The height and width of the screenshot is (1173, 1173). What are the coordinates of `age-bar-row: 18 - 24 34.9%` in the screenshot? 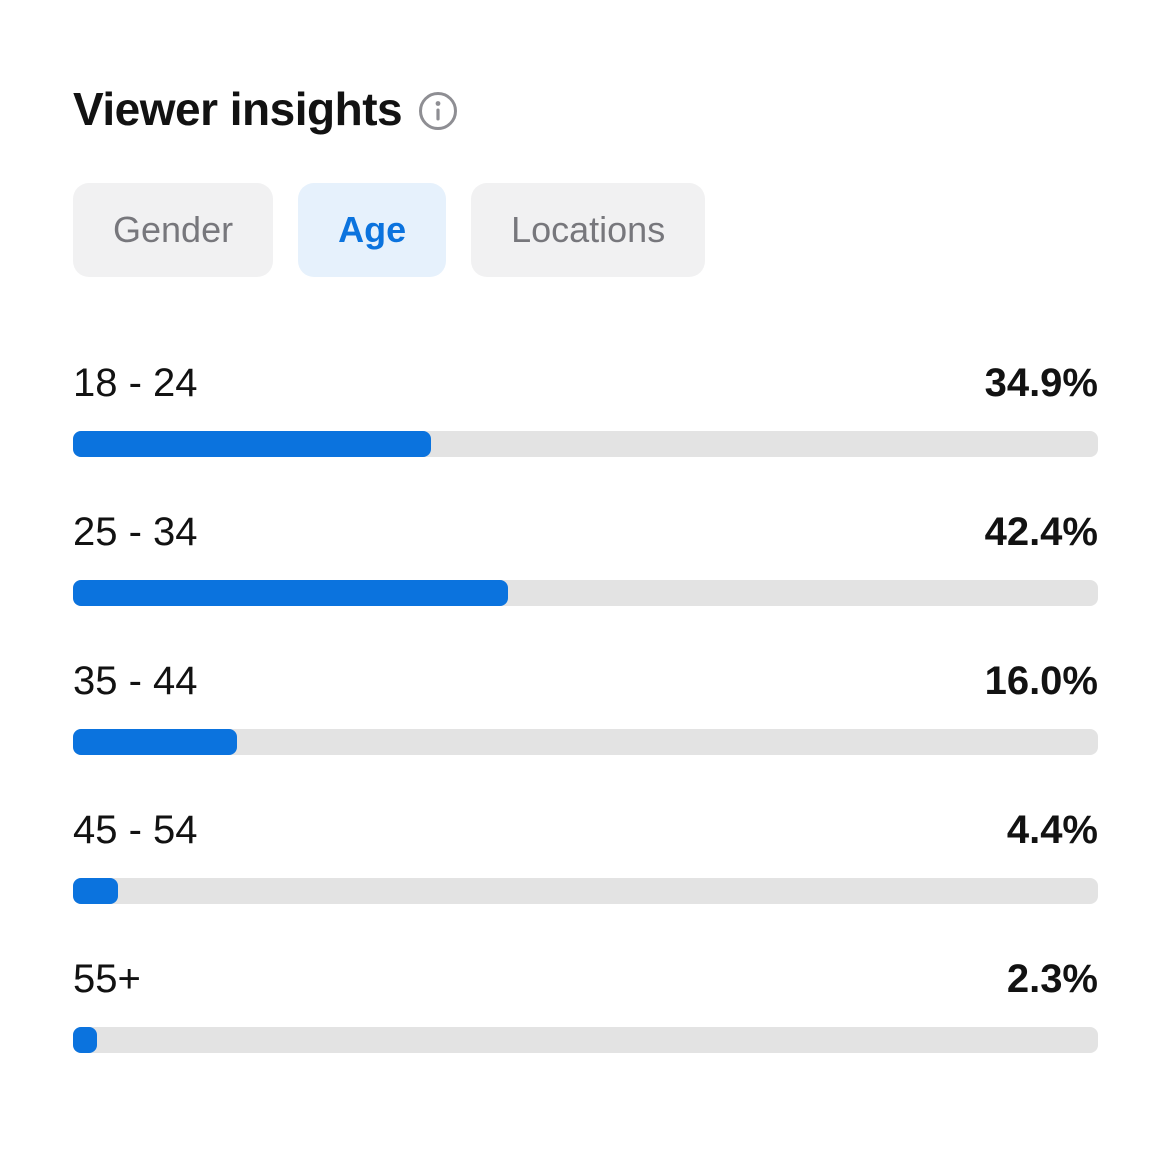 It's located at (585, 409).